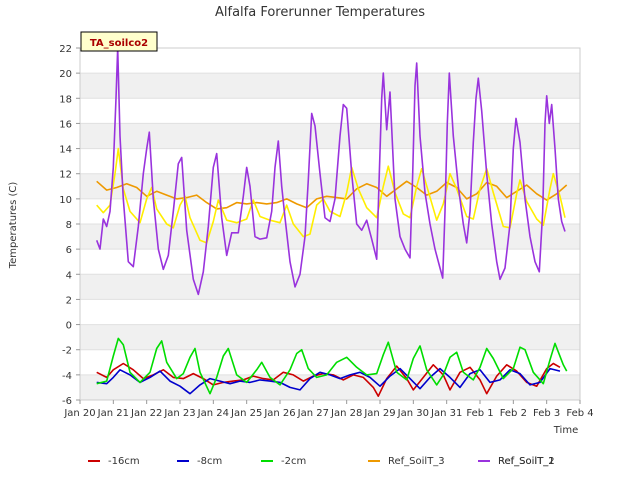 The height and width of the screenshot is (480, 640). Describe the element at coordinates (246, 413) in the screenshot. I see `x-tick-label: Jan 25` at that location.